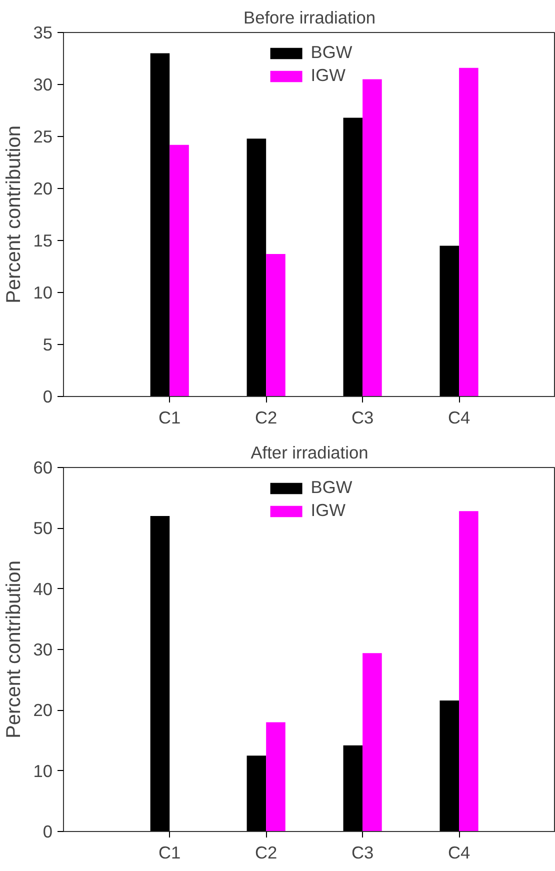 Image resolution: width=555 pixels, height=871 pixels. I want to click on chart-title: After irradiation, so click(309, 452).